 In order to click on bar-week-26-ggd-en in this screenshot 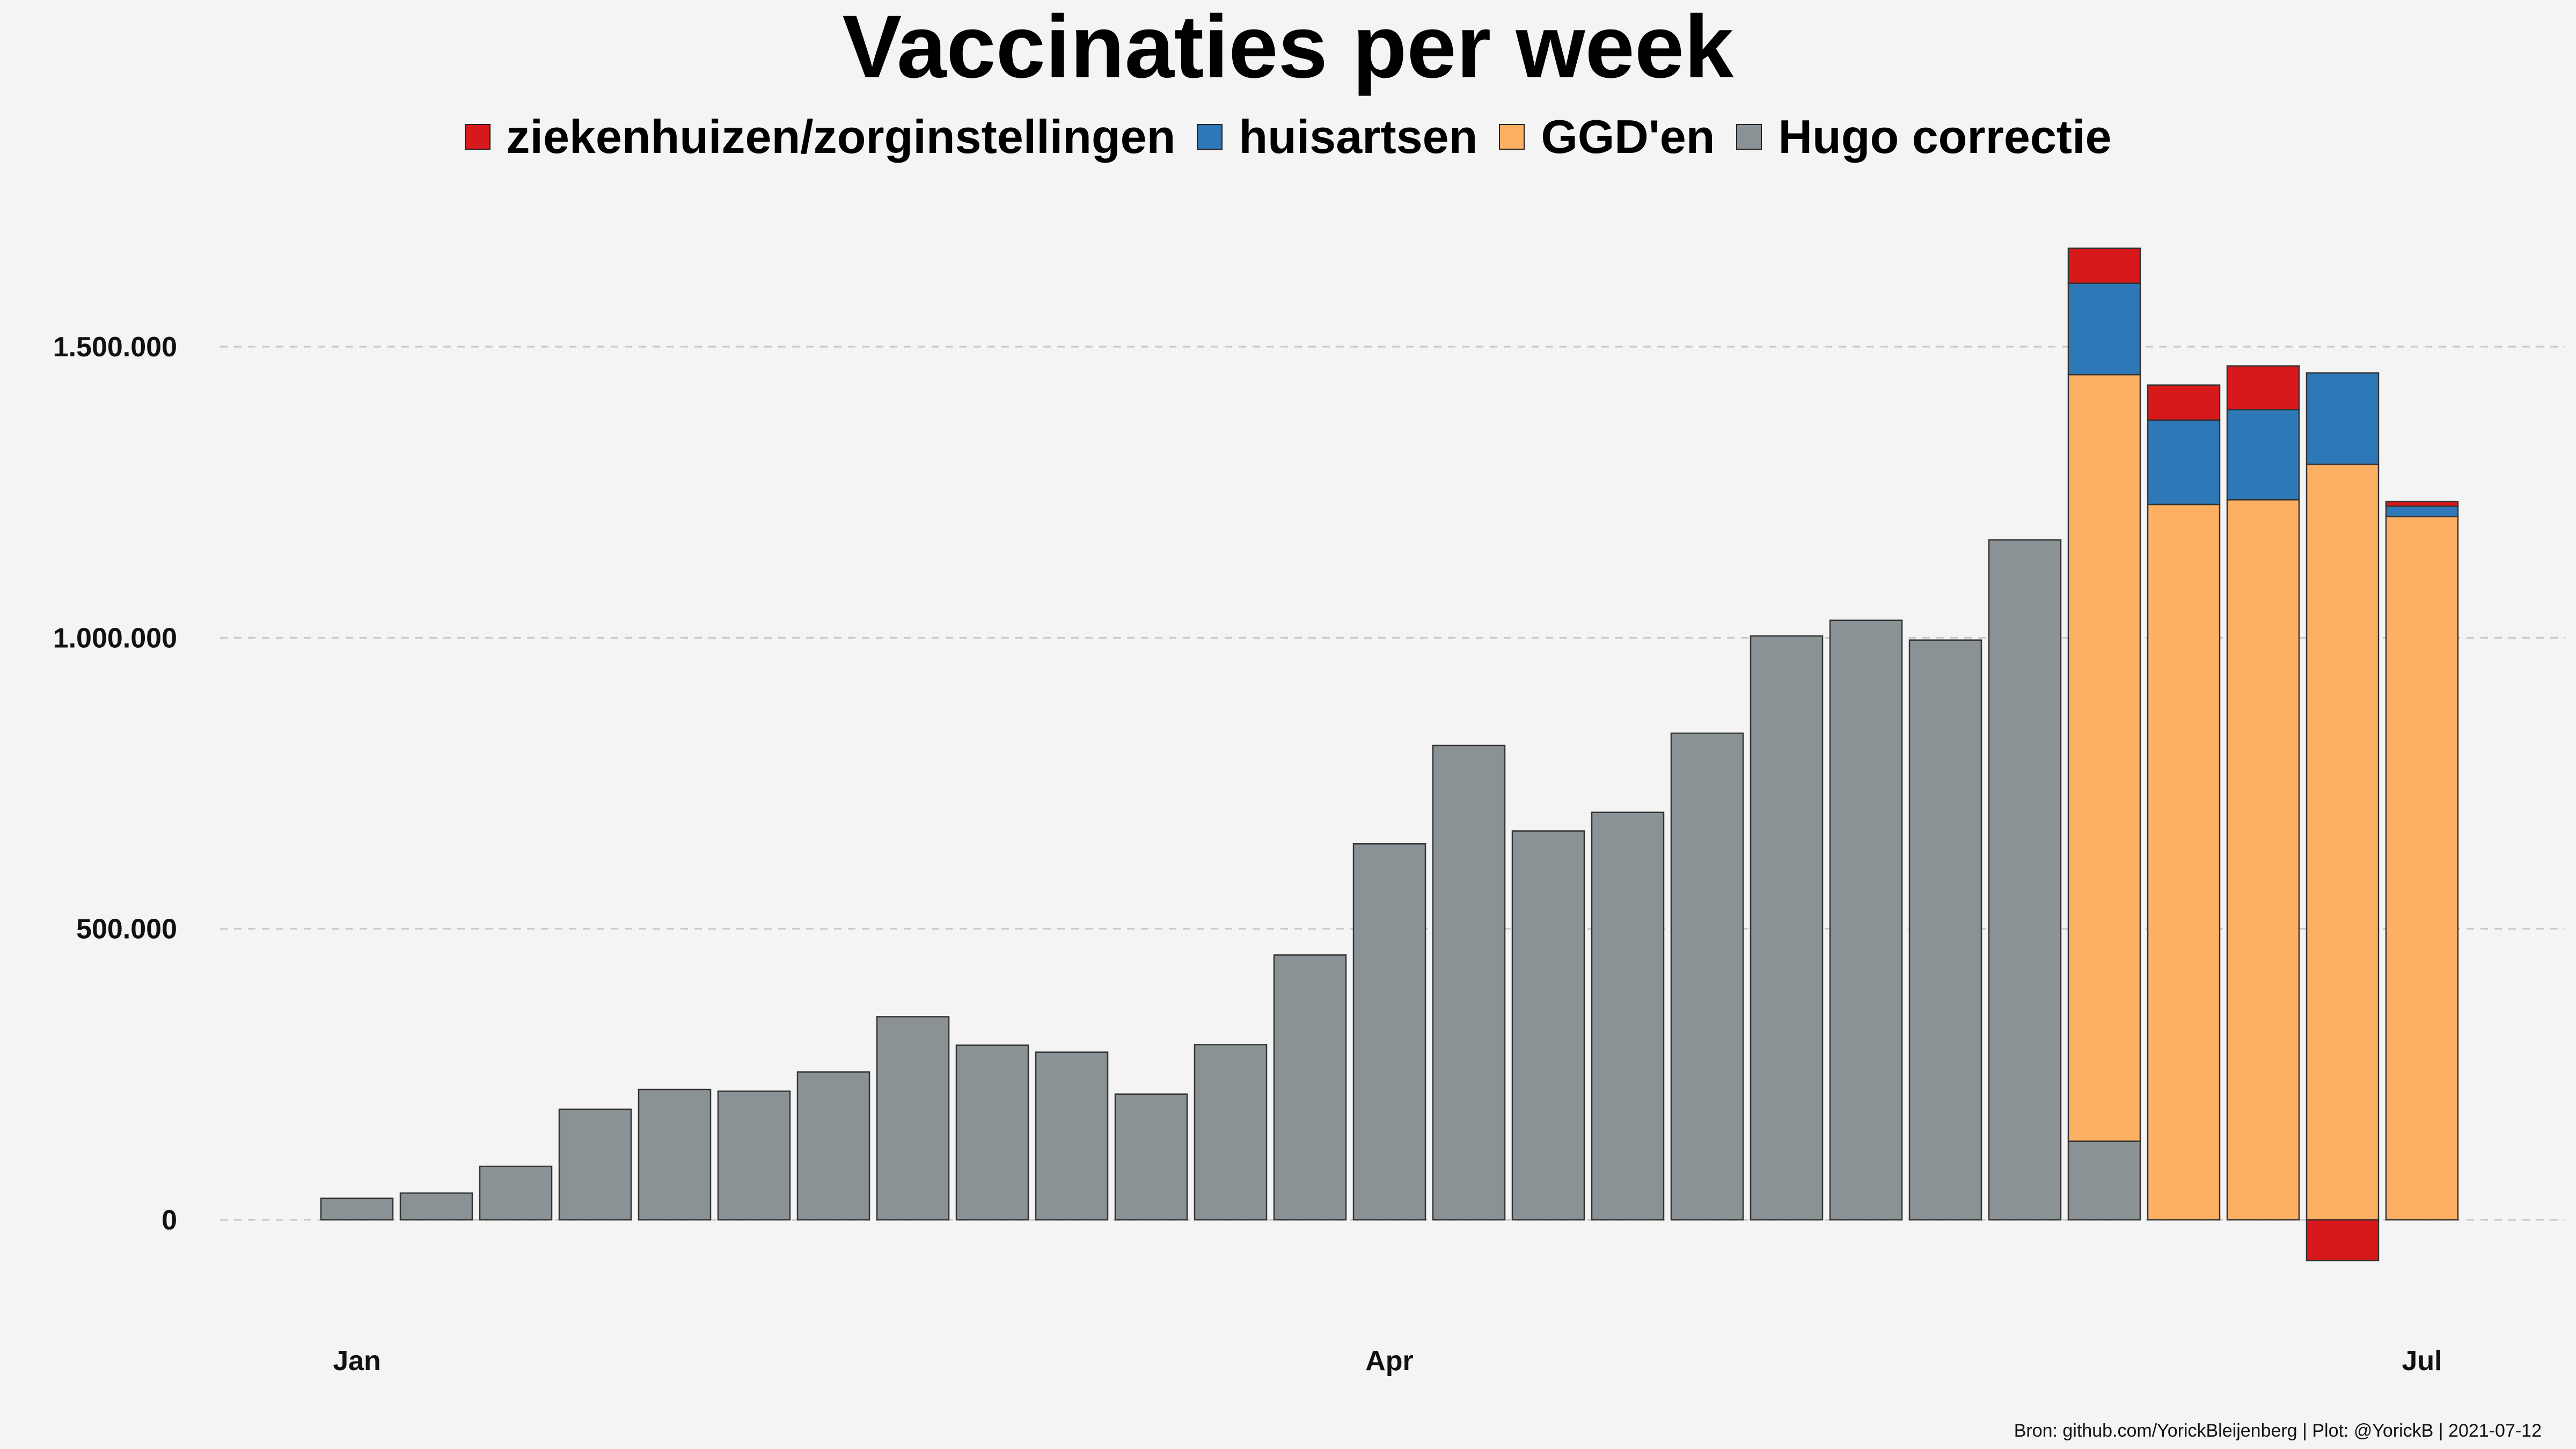, I will do `click(2422, 868)`.